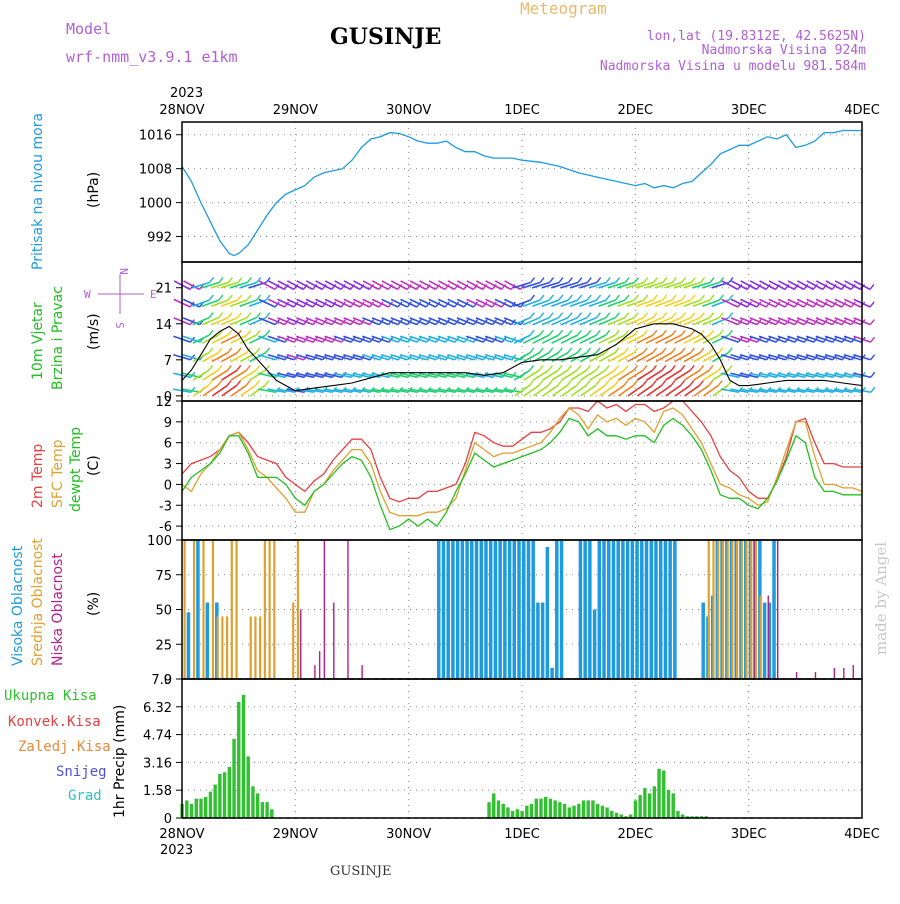 The width and height of the screenshot is (900, 904). What do you see at coordinates (168, 680) in the screenshot?
I see `cloud-ytick-label: 0` at bounding box center [168, 680].